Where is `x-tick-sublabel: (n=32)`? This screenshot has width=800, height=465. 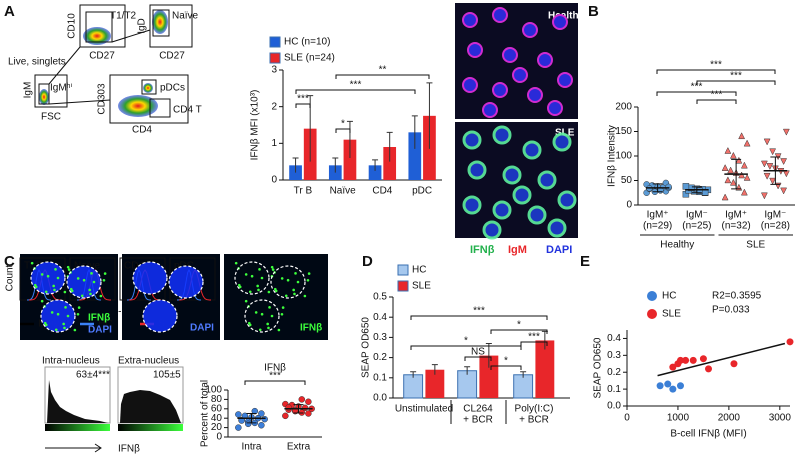
x-tick-sublabel: (n=32) is located at coordinates (736, 226).